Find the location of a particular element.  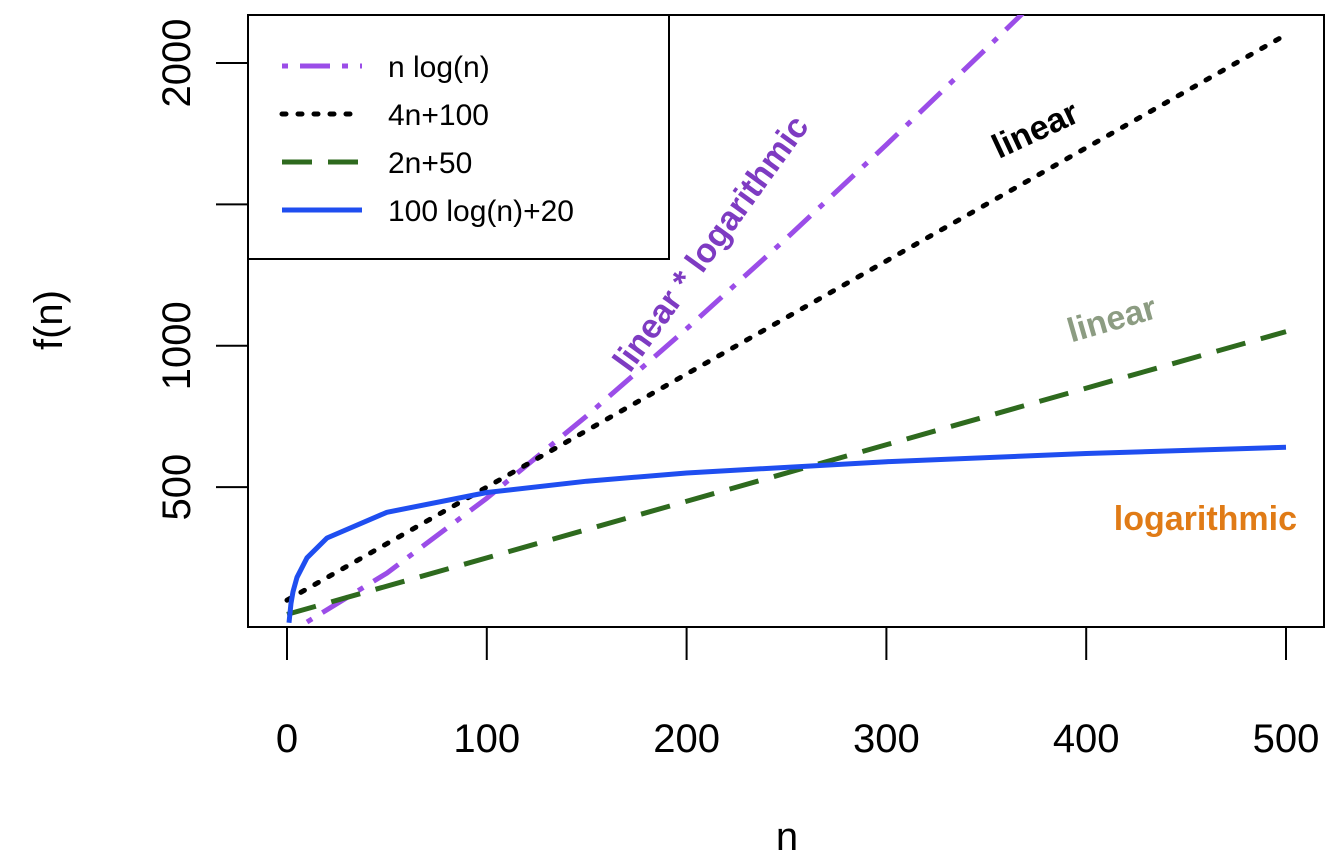

x-tick-label: 0 is located at coordinates (287, 739).